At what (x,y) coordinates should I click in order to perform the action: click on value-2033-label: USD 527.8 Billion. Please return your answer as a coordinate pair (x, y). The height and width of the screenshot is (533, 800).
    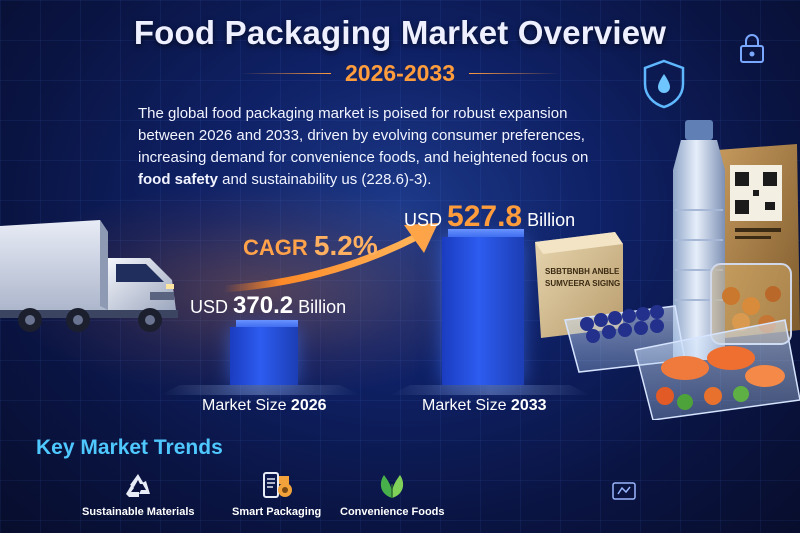
    Looking at the image, I should click on (489, 217).